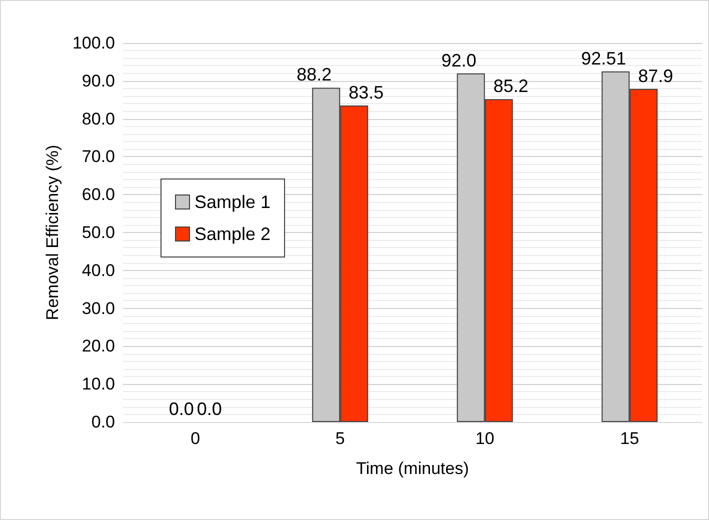  Describe the element at coordinates (656, 76) in the screenshot. I see `data-label: 87.9` at that location.